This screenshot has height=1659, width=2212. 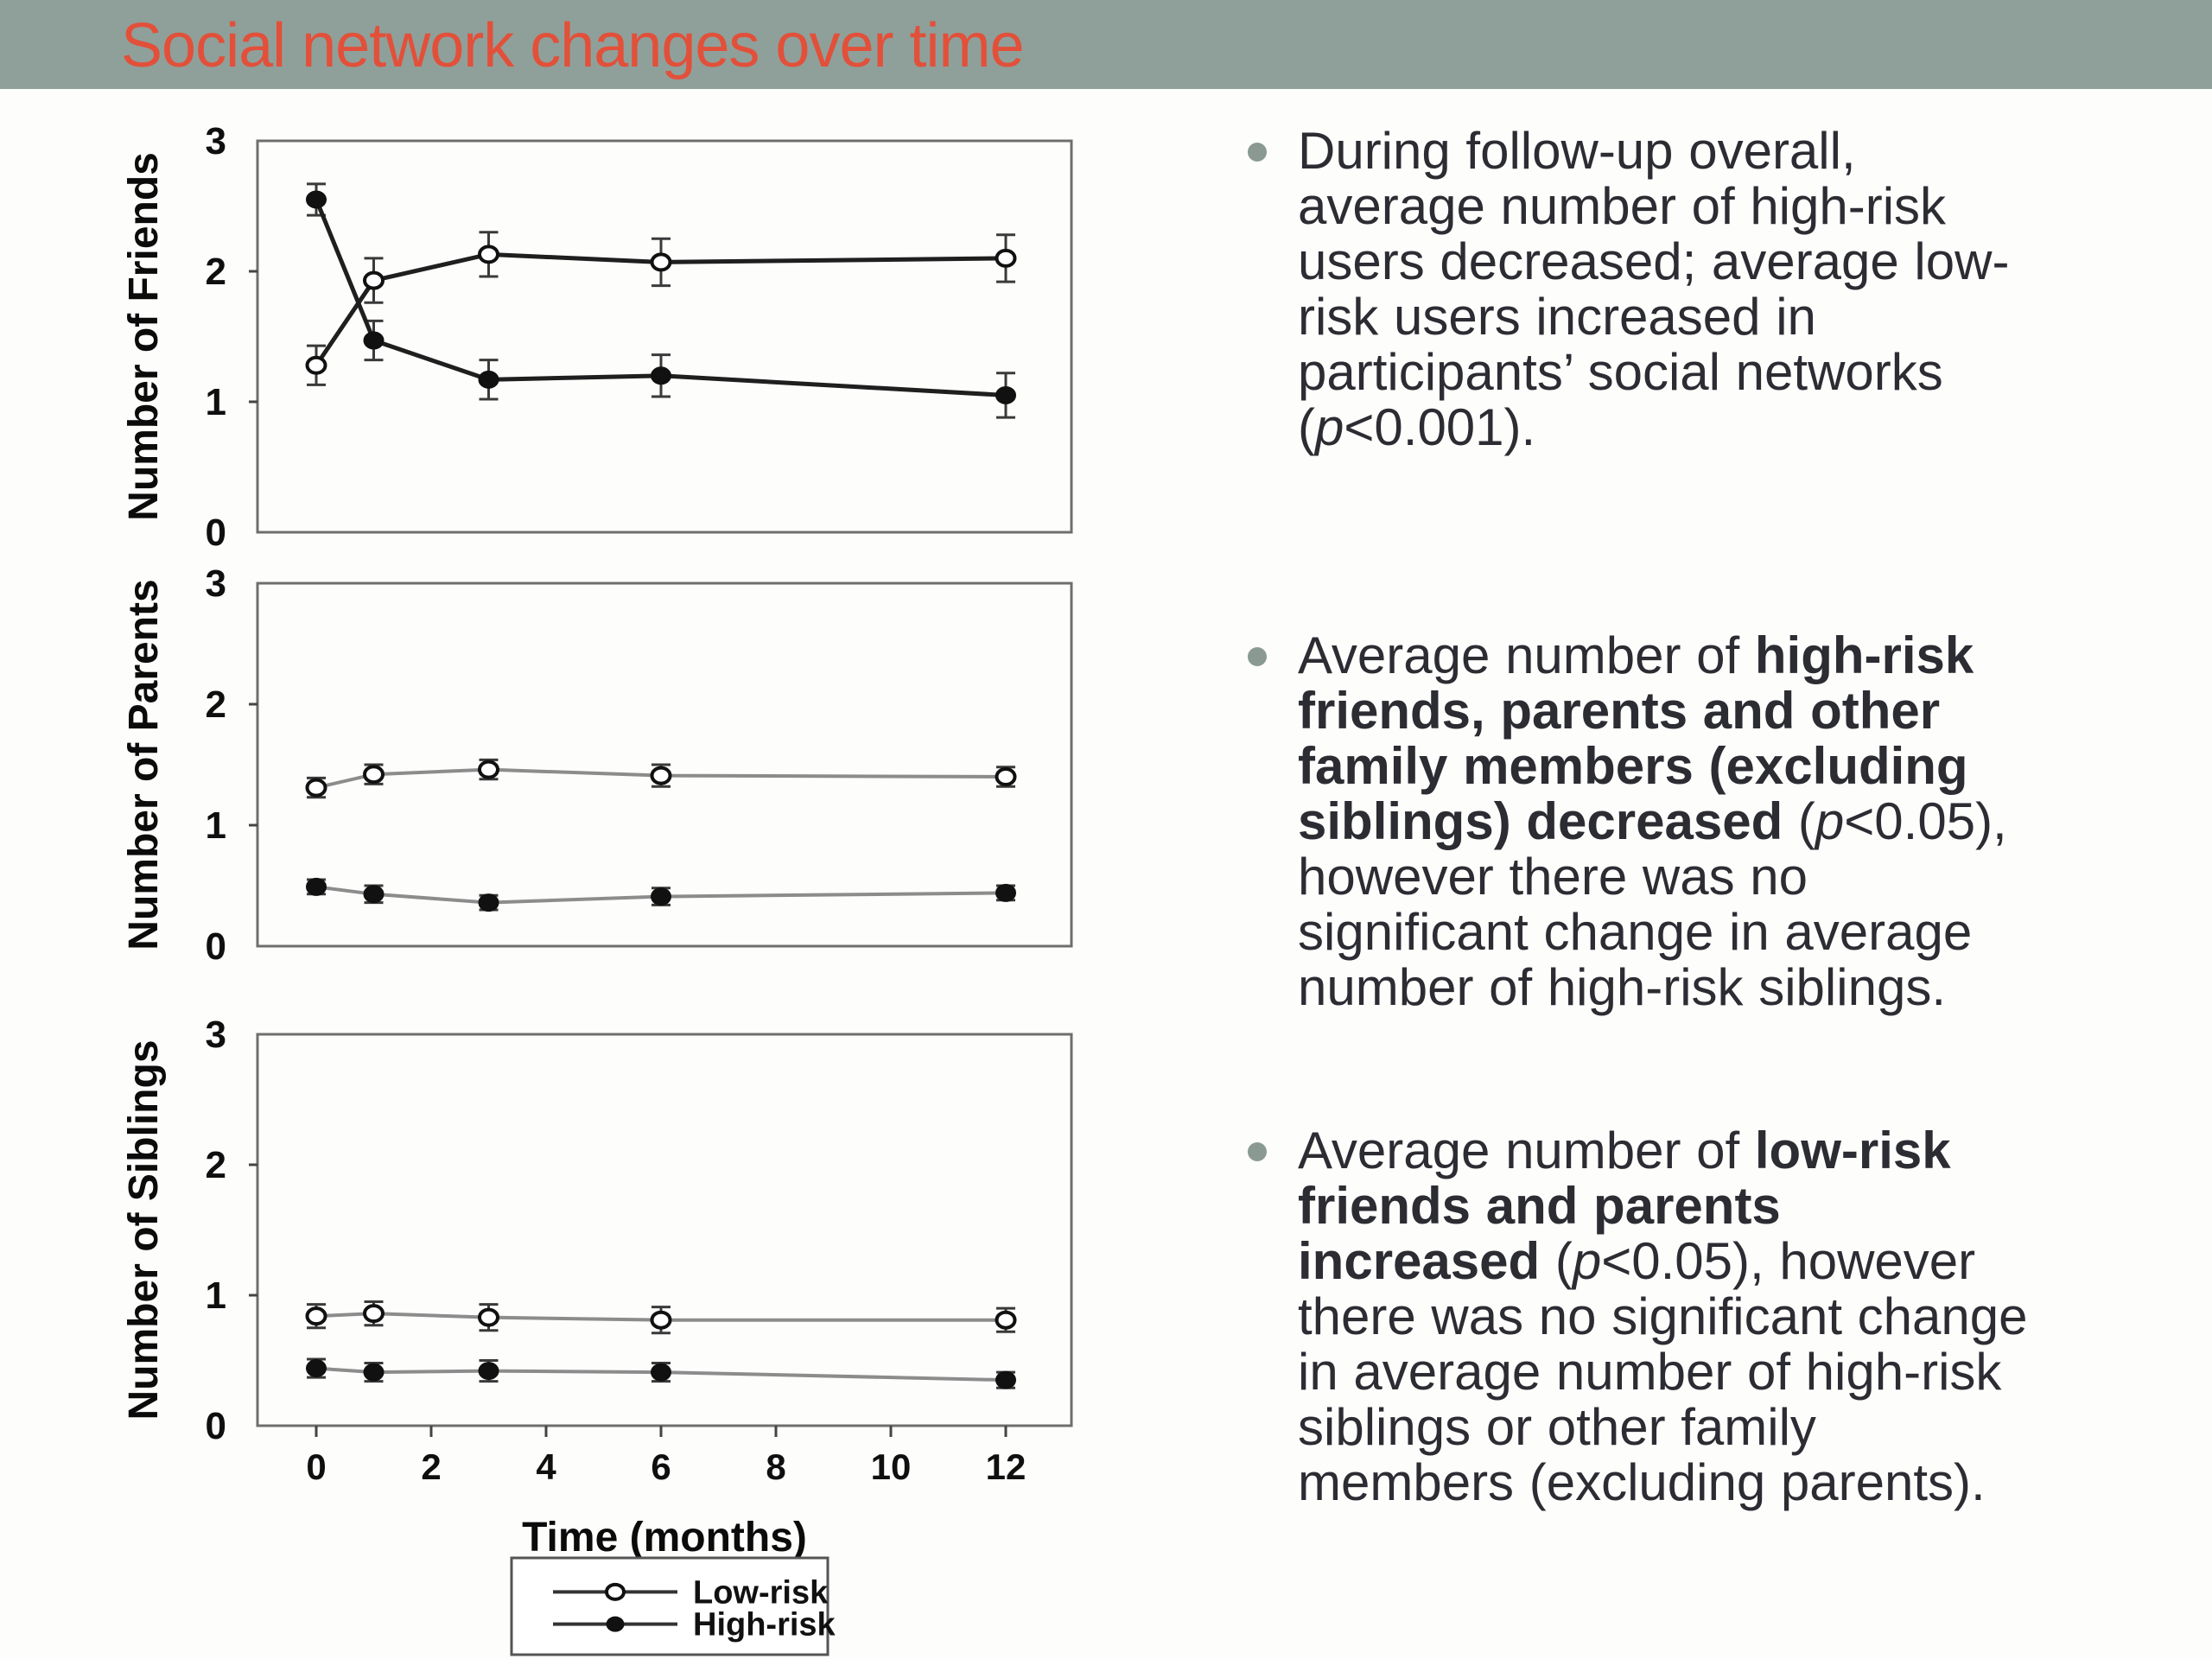 I want to click on x-axis-title: Time (months), so click(x=664, y=1537).